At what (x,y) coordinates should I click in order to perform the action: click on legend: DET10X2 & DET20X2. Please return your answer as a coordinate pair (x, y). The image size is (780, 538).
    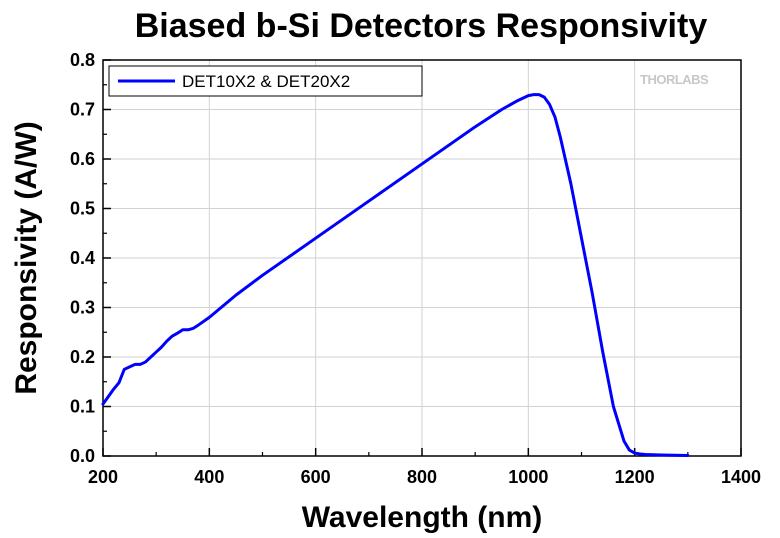
    Looking at the image, I should click on (265, 81).